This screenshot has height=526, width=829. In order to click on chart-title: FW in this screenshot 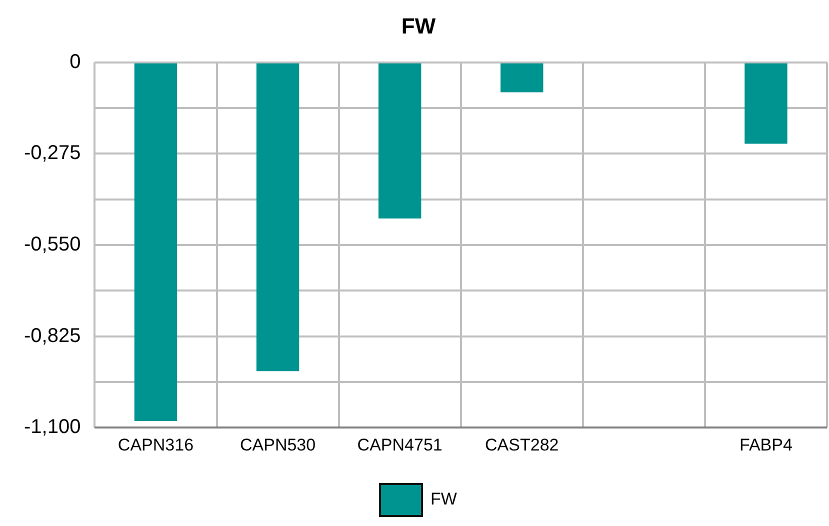, I will do `click(418, 25)`.